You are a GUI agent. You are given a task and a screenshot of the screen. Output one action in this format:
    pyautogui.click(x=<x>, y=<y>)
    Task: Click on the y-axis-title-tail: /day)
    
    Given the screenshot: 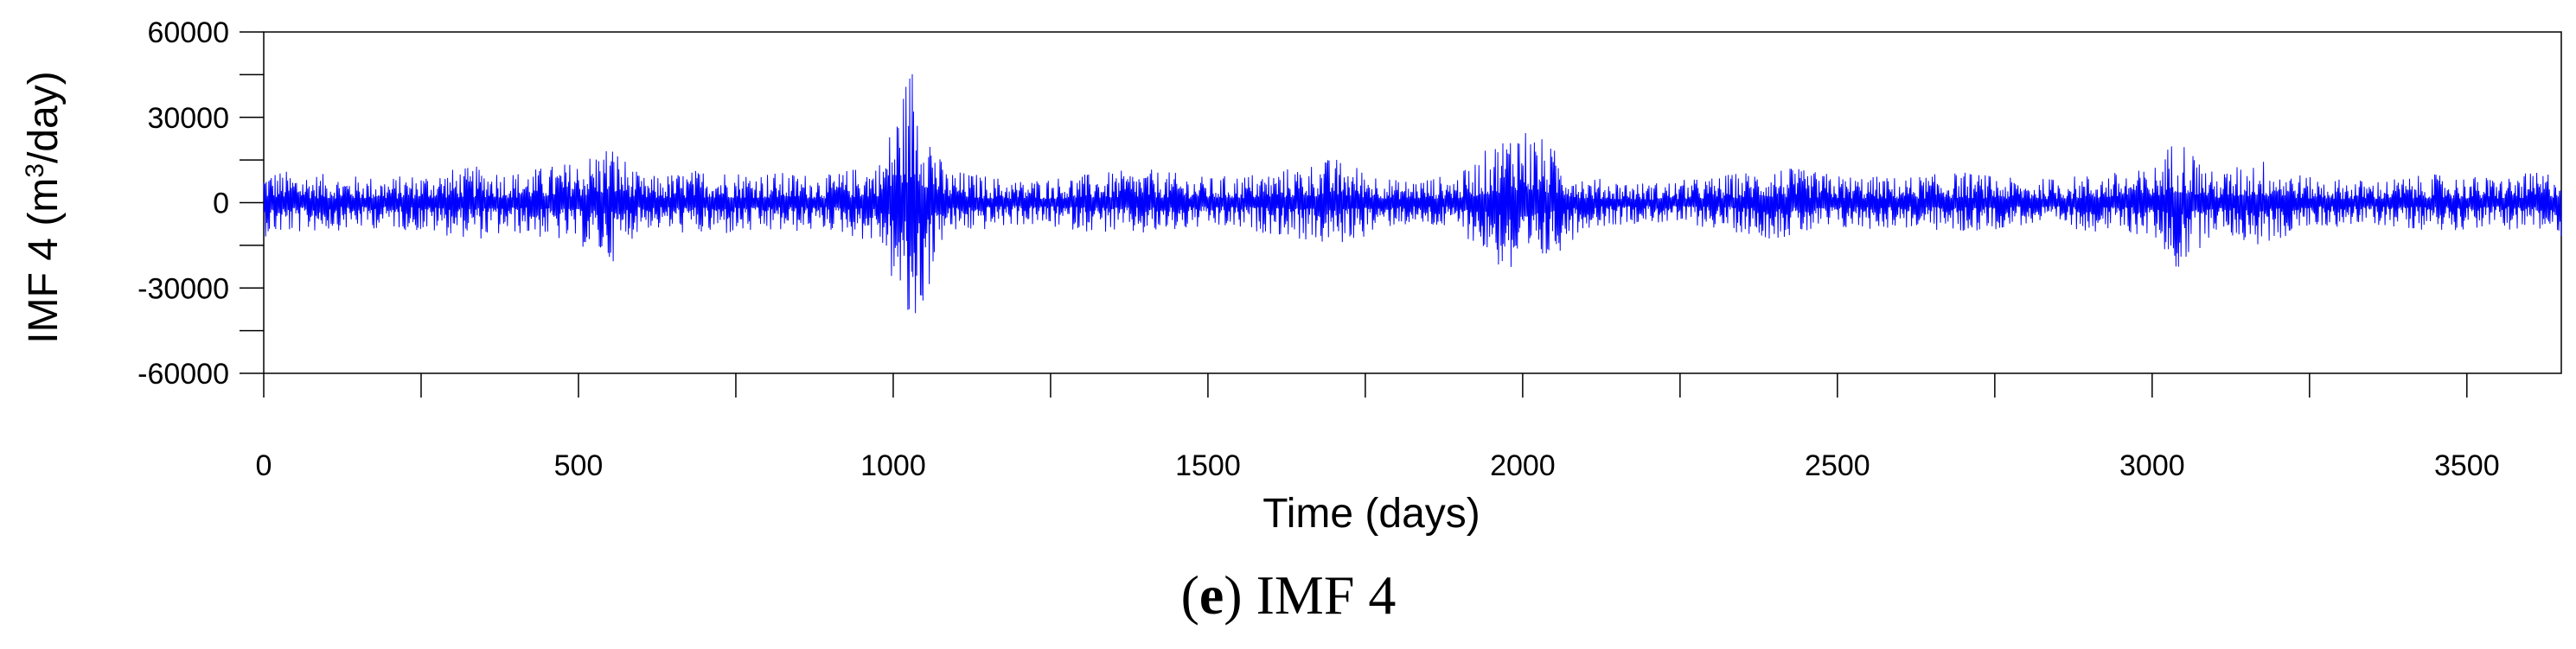 What is the action you would take?
    pyautogui.click(x=44, y=117)
    